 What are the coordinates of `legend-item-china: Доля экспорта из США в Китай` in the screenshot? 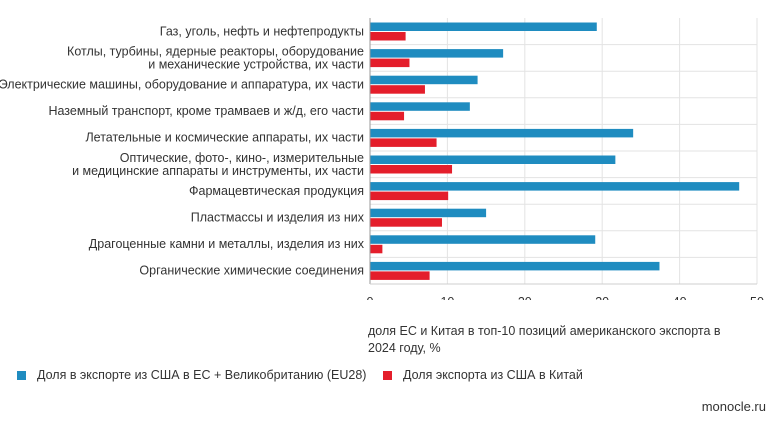 It's located at (483, 375).